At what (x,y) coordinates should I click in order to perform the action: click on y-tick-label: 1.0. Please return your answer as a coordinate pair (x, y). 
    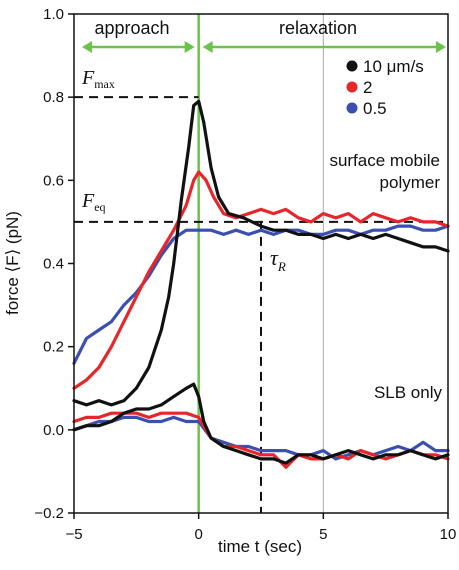
    Looking at the image, I should click on (53, 14).